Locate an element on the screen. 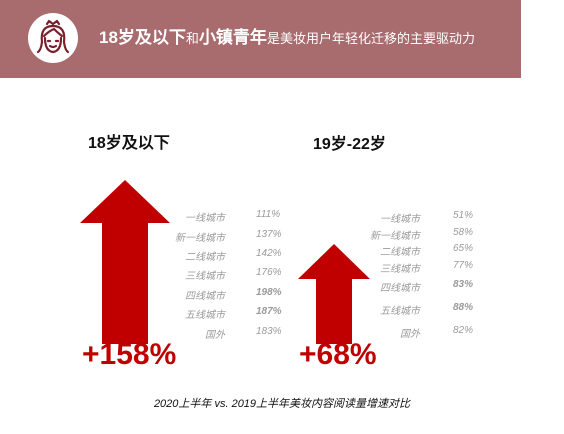 This screenshot has height=434, width=564. banner-title: 18岁及以下和小镇青年是美妆用户年轻化迁移的主要驱动力 is located at coordinates (287, 37).